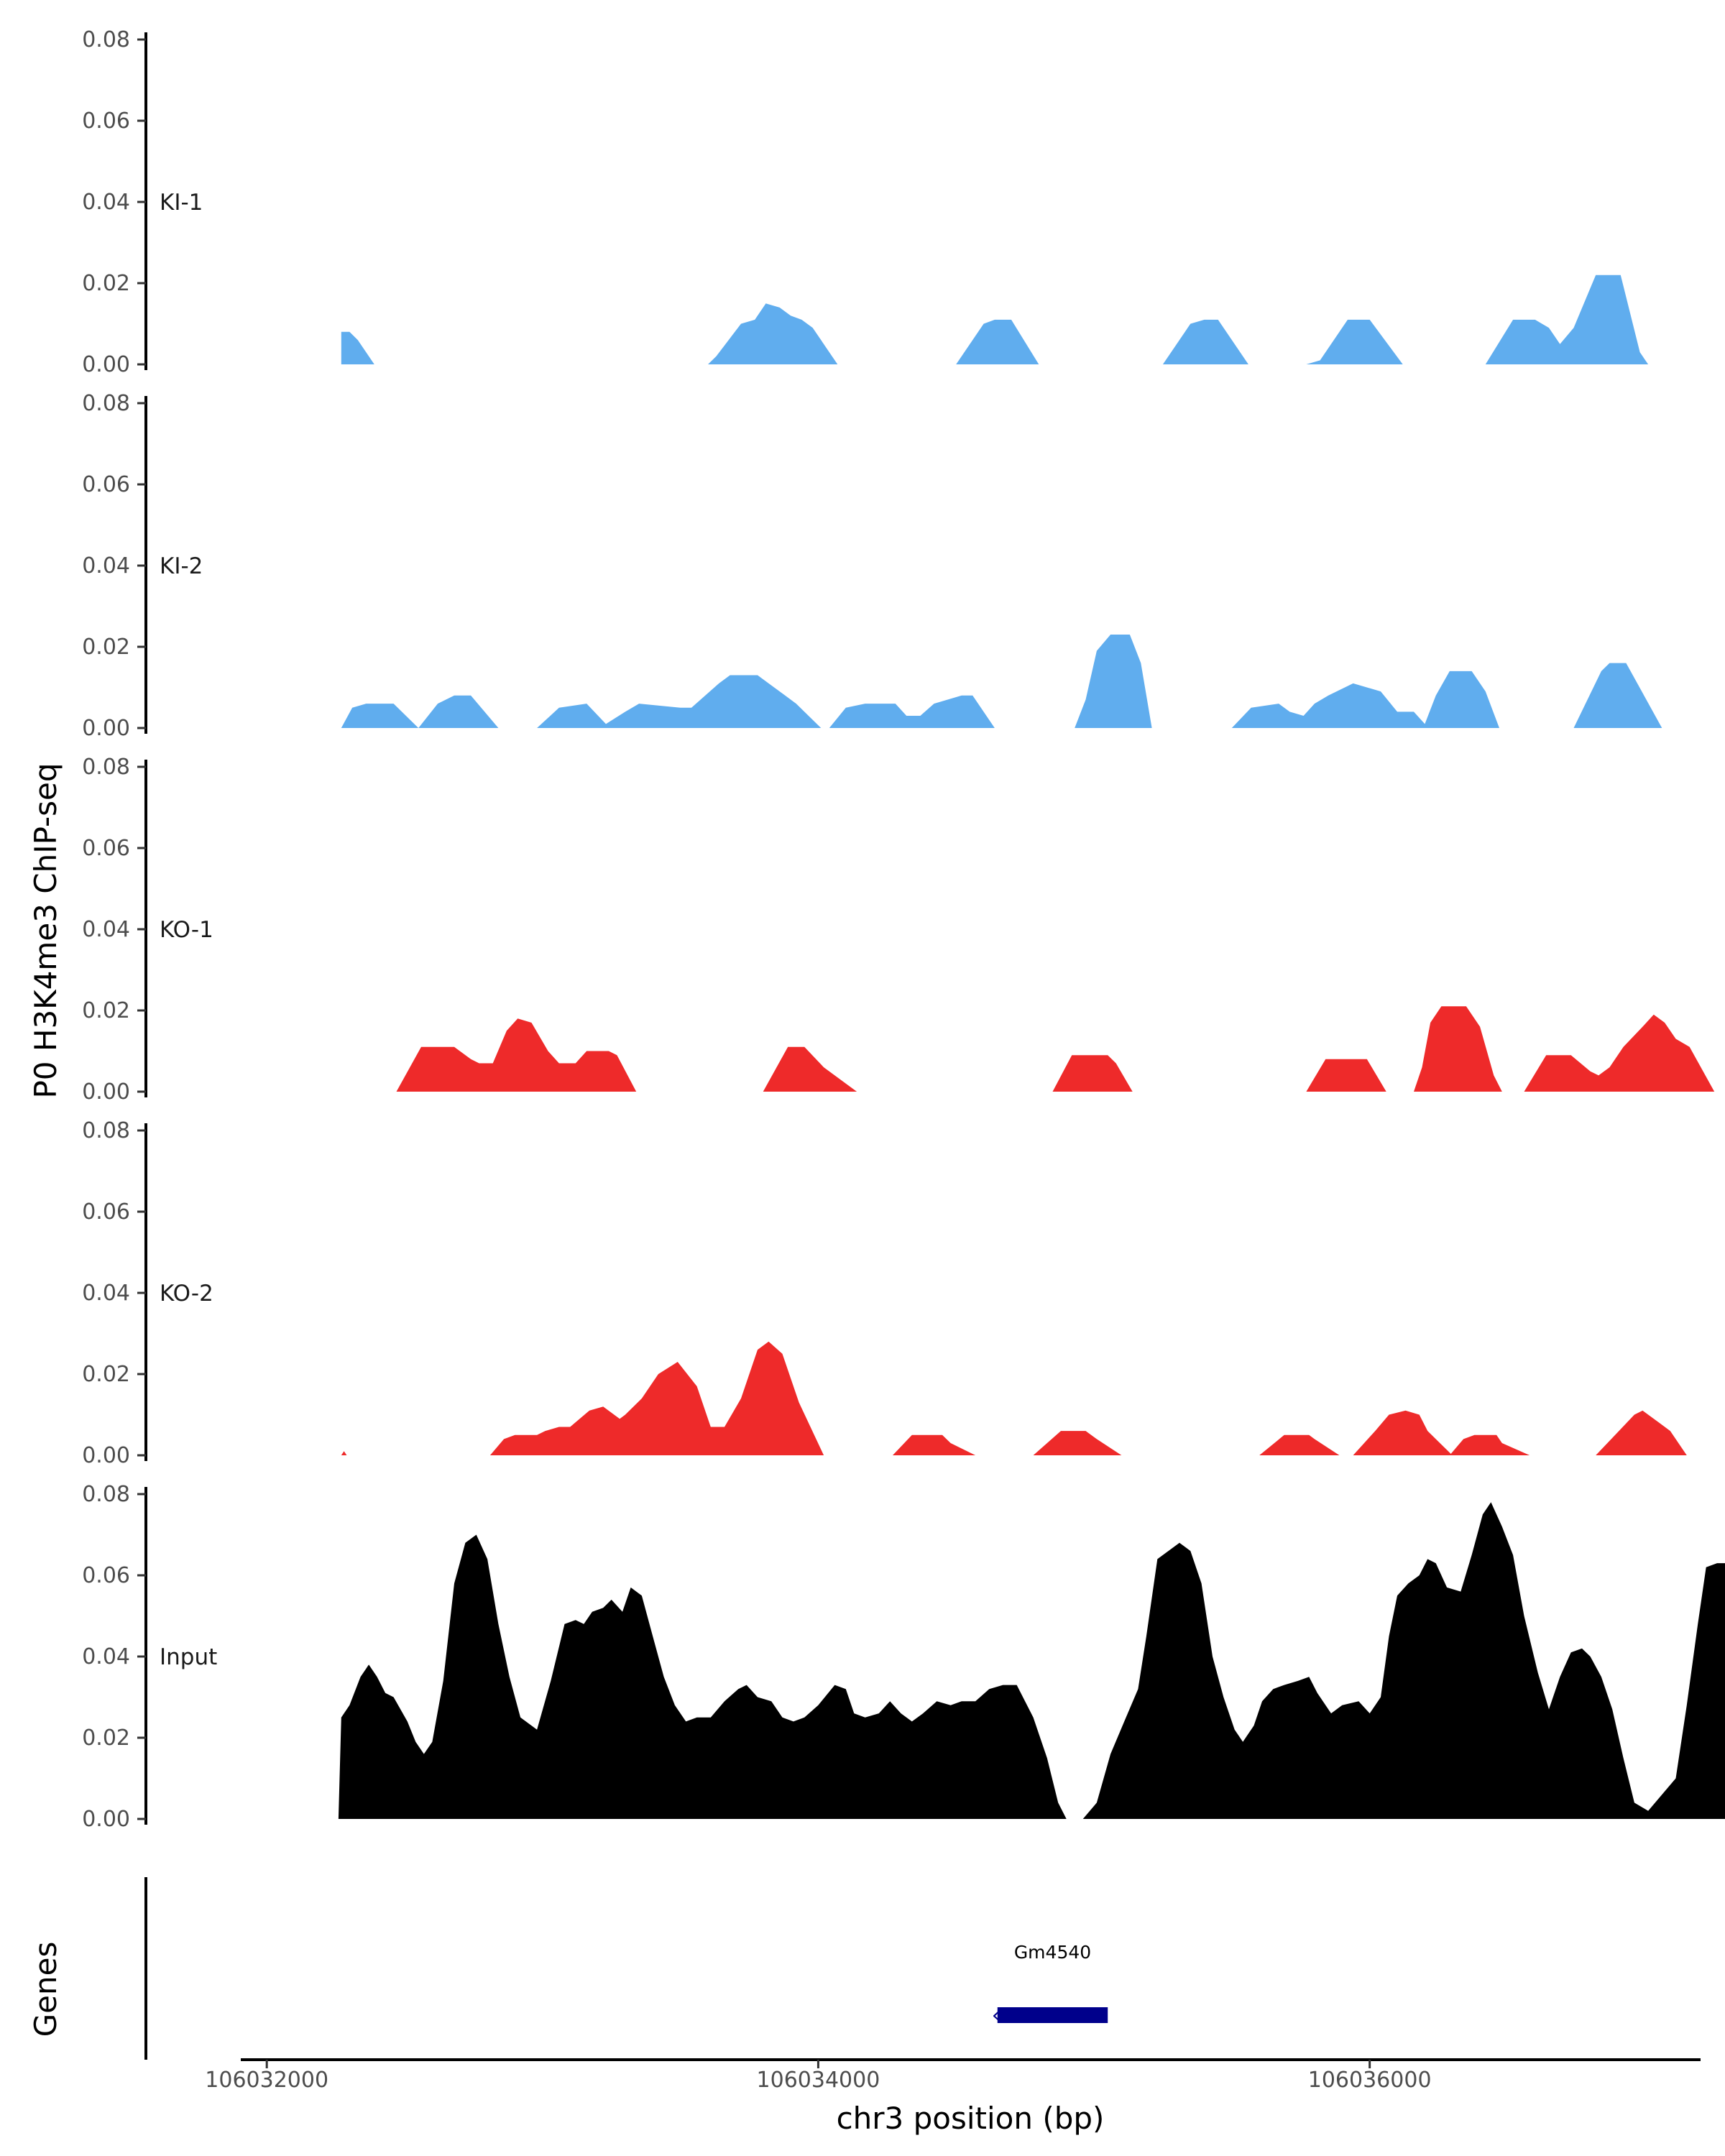 This screenshot has height=2156, width=1725. What do you see at coordinates (106, 768) in the screenshot?
I see `y-tick-label-ko-1: 0.08` at bounding box center [106, 768].